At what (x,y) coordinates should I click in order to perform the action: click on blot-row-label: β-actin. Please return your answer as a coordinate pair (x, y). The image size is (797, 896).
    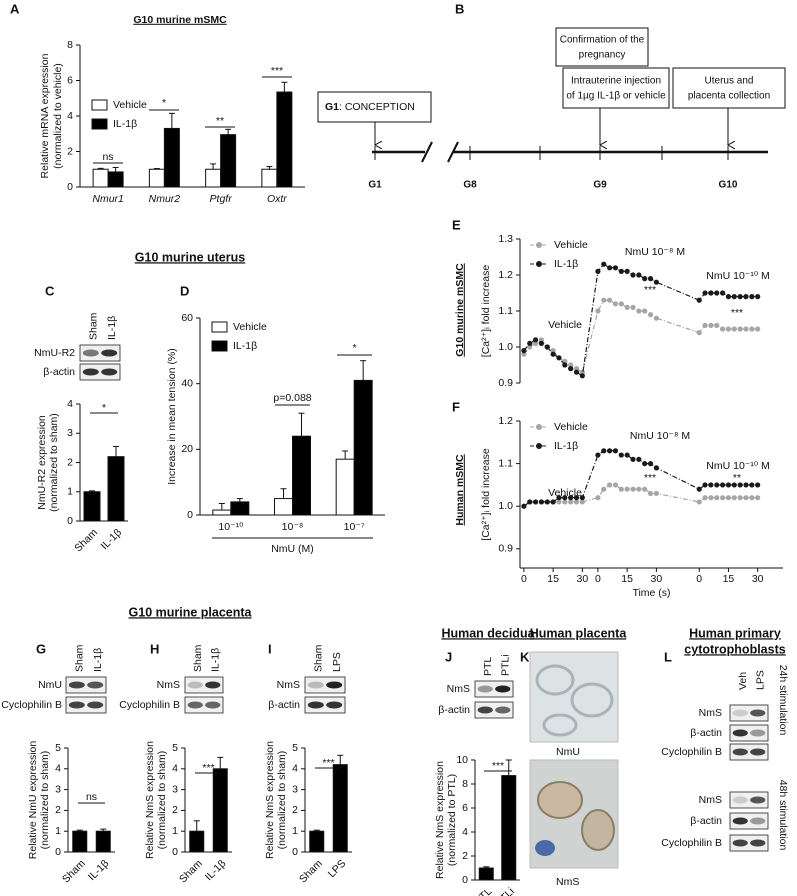
    Looking at the image, I should click on (59, 372).